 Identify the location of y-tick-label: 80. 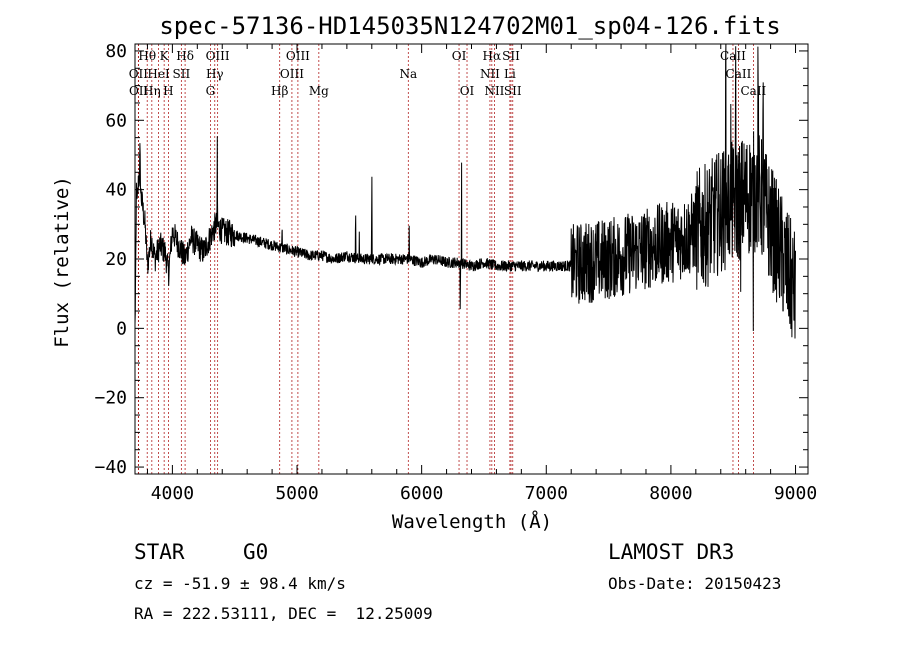
(116, 51).